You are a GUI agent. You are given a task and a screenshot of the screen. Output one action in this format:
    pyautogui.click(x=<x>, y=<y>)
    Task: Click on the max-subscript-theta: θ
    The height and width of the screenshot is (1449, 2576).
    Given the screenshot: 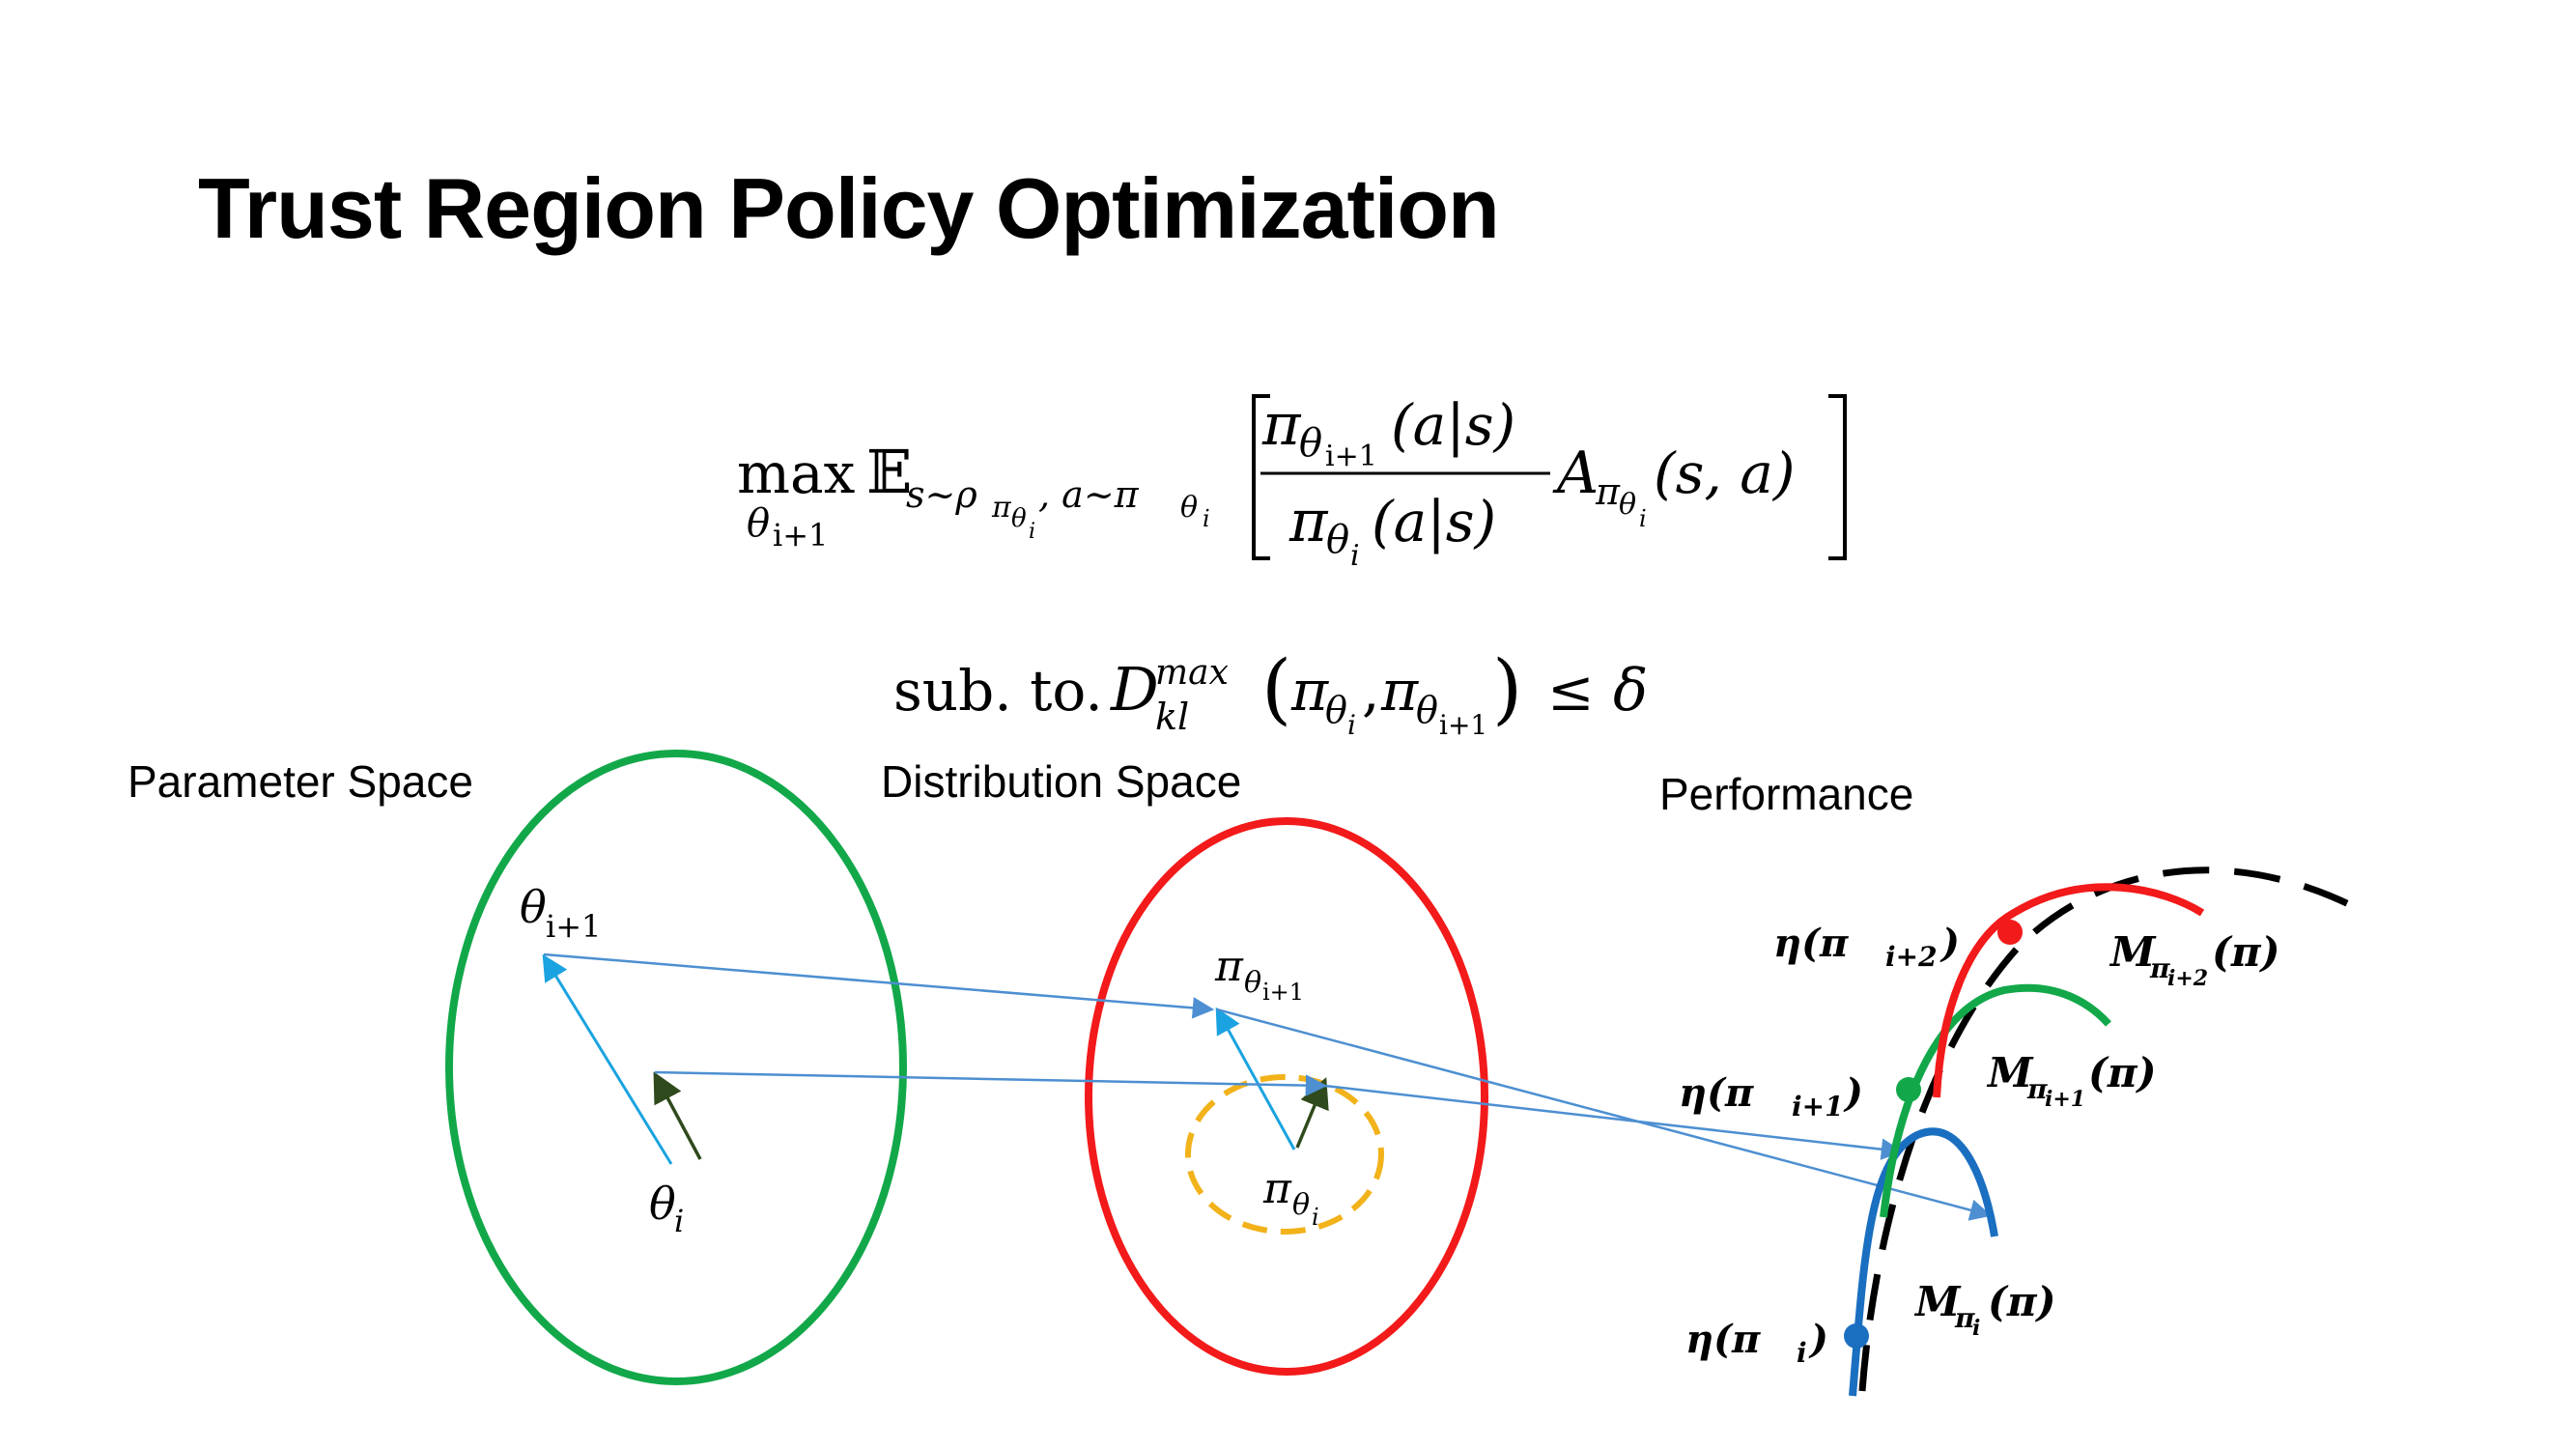 What is the action you would take?
    pyautogui.click(x=758, y=523)
    